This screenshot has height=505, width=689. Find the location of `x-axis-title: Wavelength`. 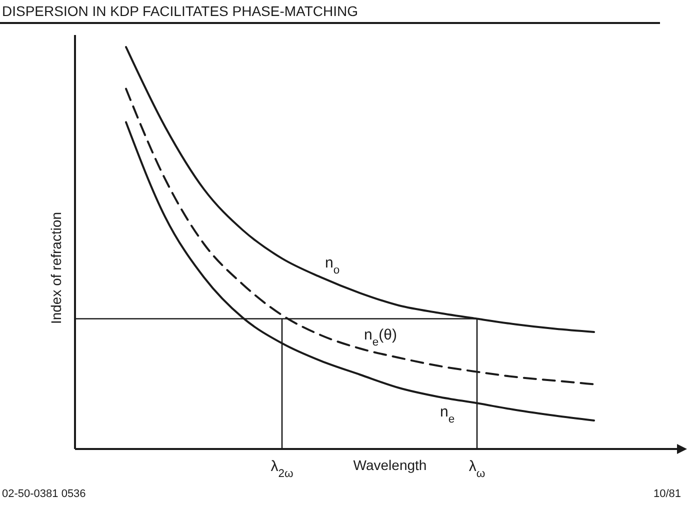

x-axis-title: Wavelength is located at coordinates (390, 465).